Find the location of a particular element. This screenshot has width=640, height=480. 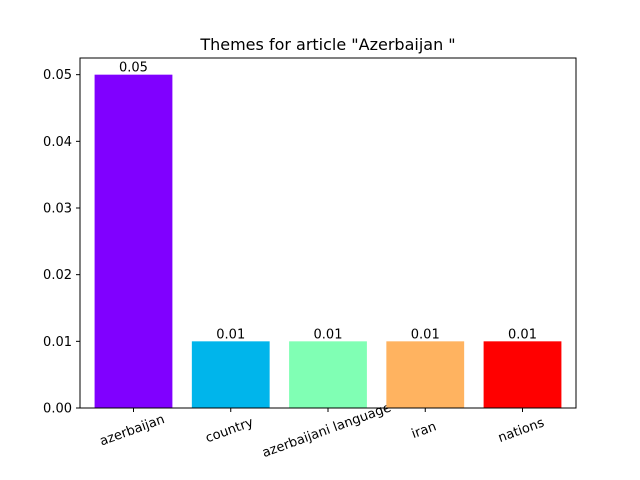

y-tick-label: 0.01 is located at coordinates (57, 342).